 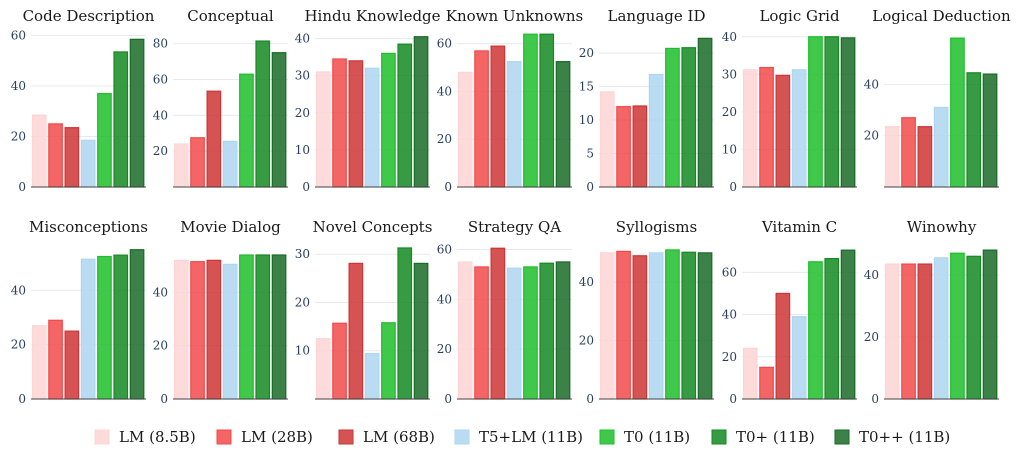 I want to click on panel-title: Winowhy, so click(x=942, y=227).